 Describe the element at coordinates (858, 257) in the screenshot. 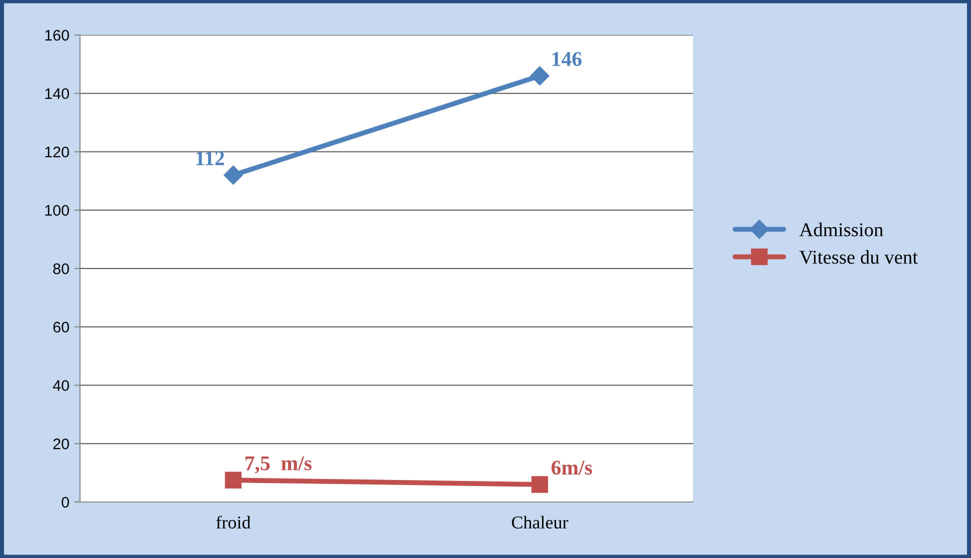

I see `legend-label: Vitesse du vent` at that location.